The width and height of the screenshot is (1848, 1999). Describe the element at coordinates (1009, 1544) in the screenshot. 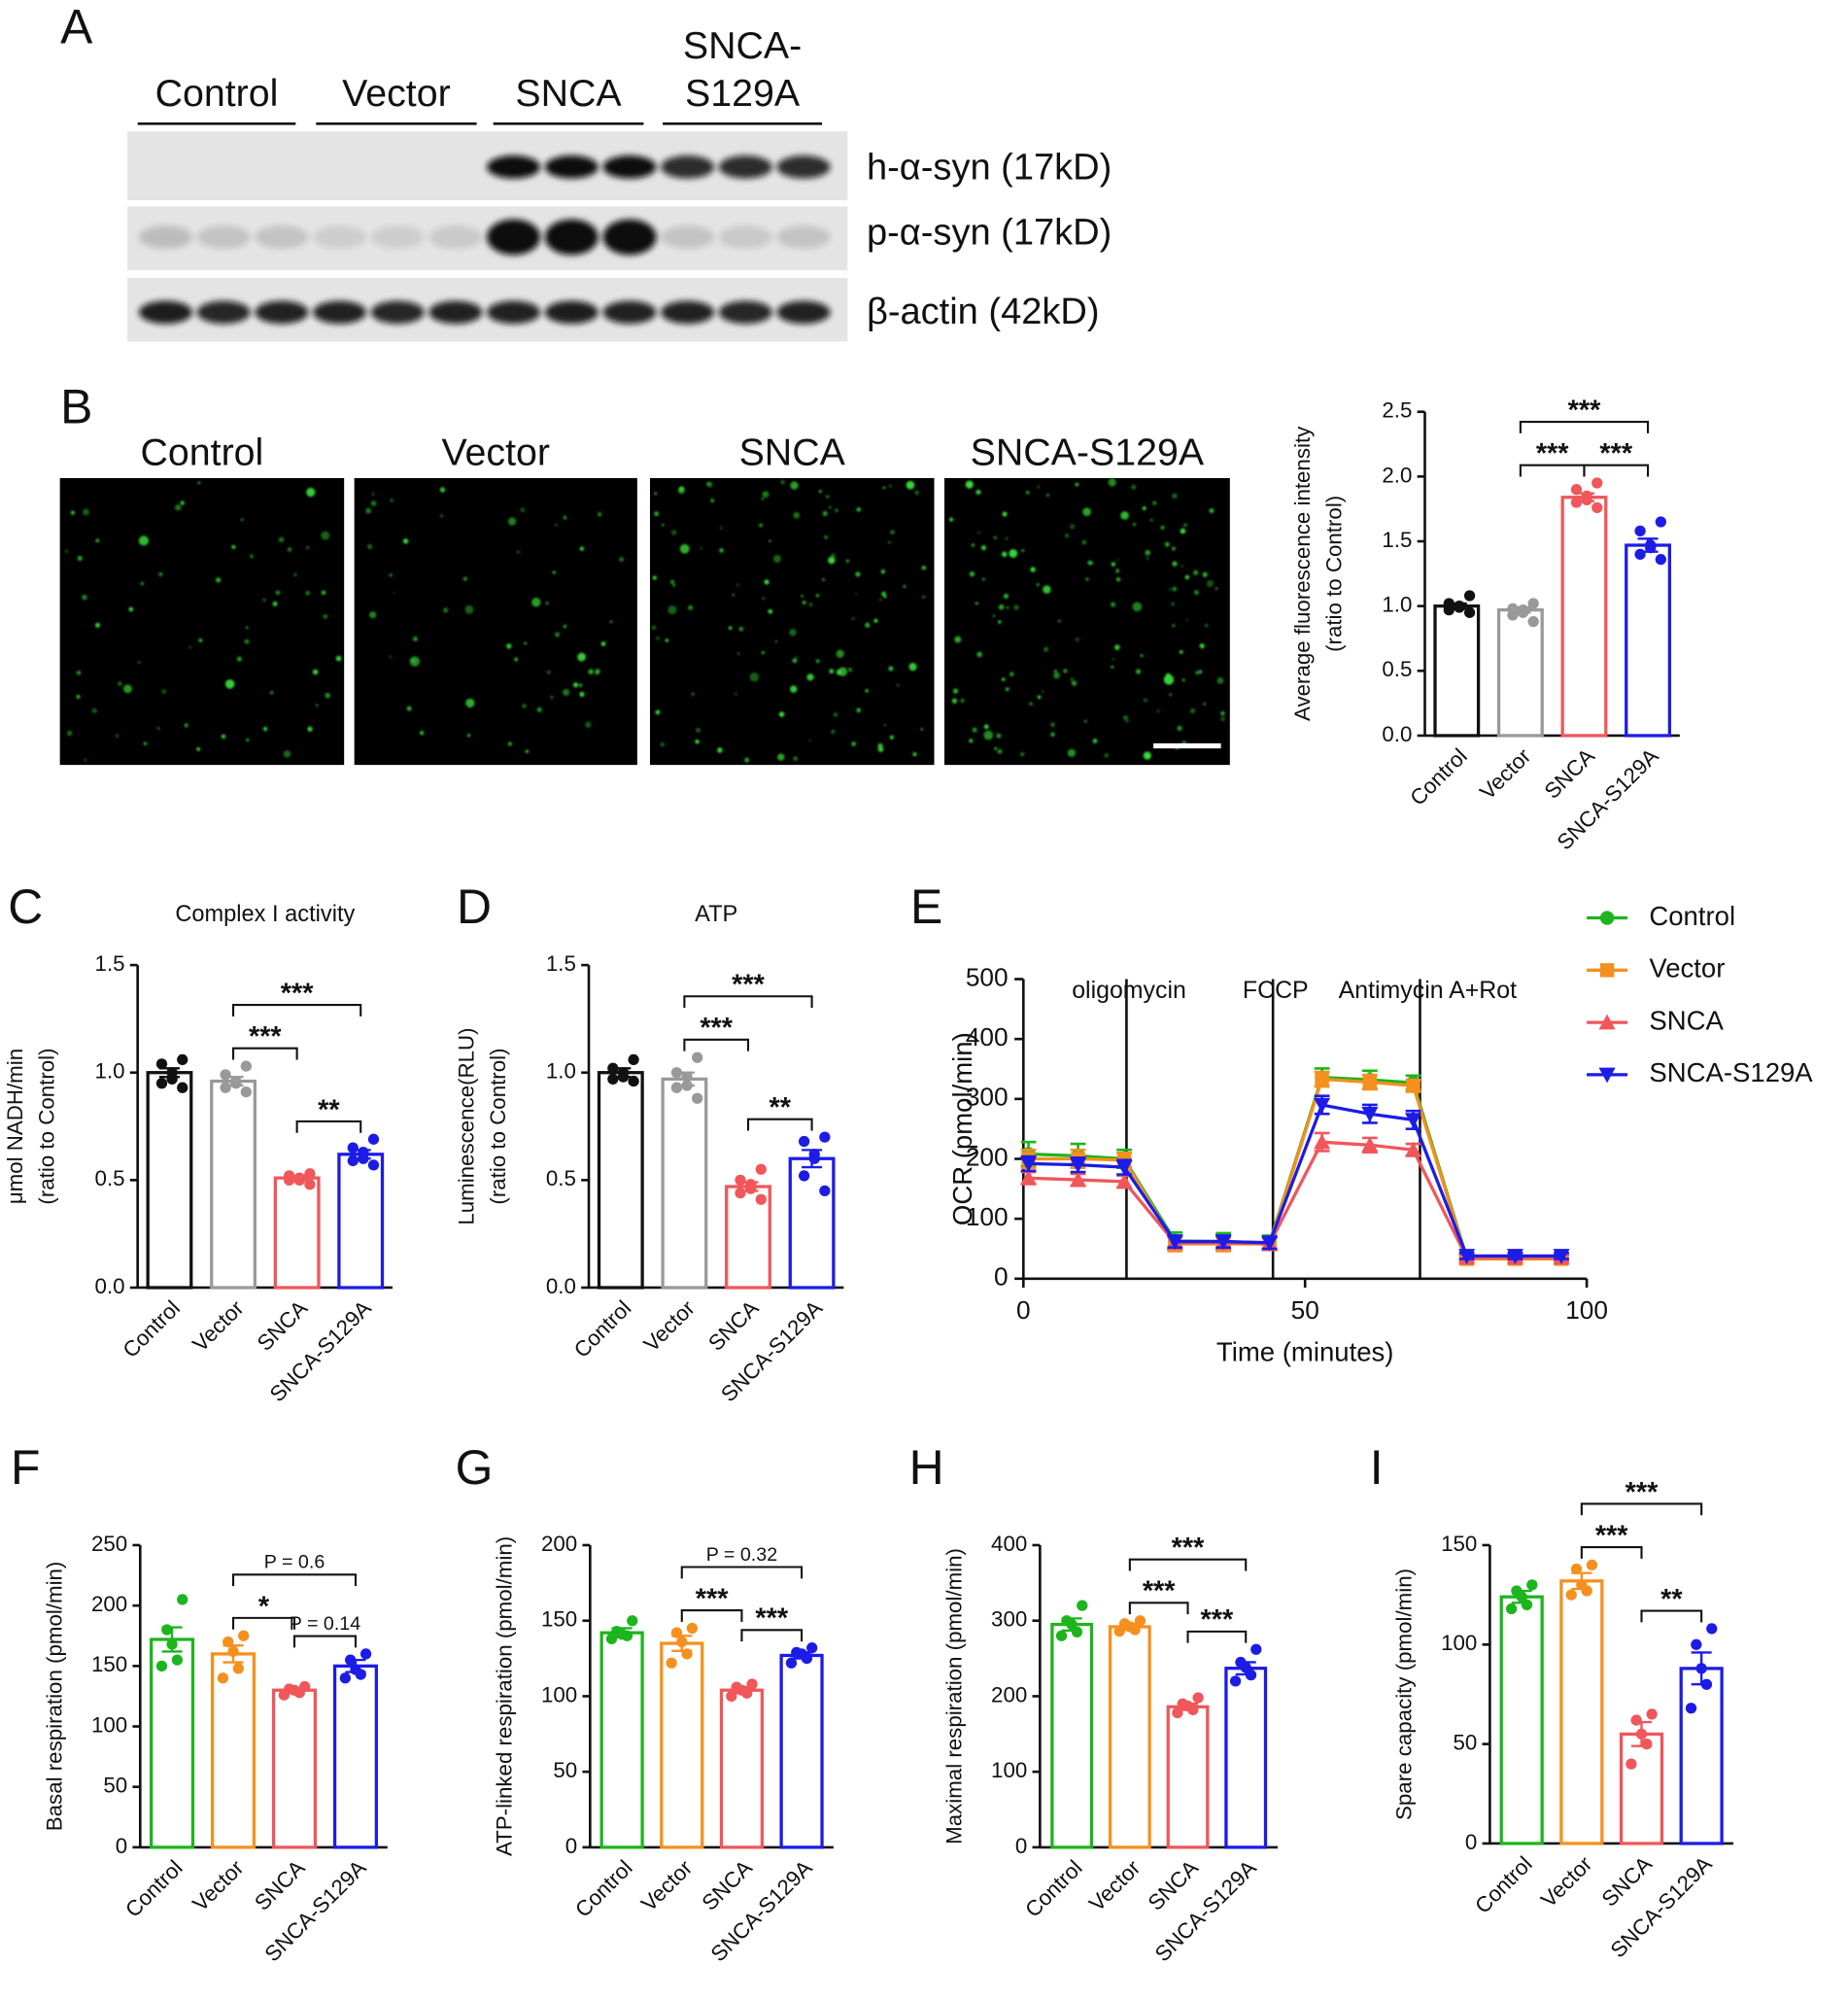

I see `y-tick-label: 400` at that location.